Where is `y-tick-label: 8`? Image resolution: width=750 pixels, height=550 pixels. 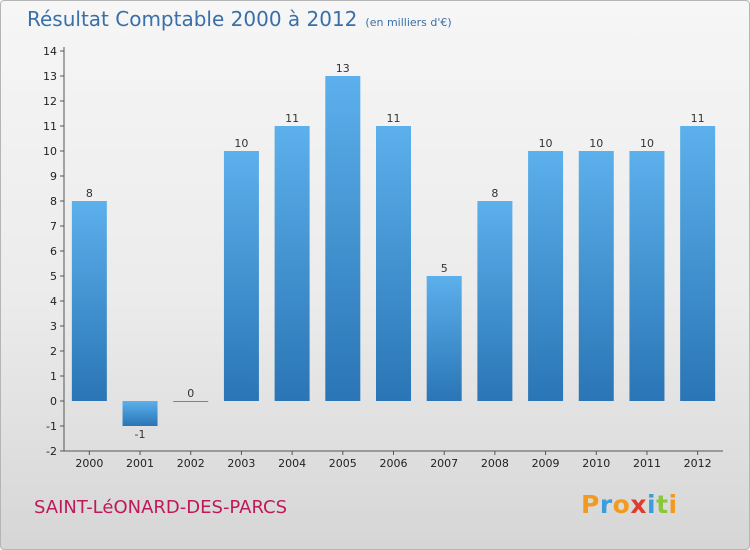
y-tick-label: 8 is located at coordinates (53, 201).